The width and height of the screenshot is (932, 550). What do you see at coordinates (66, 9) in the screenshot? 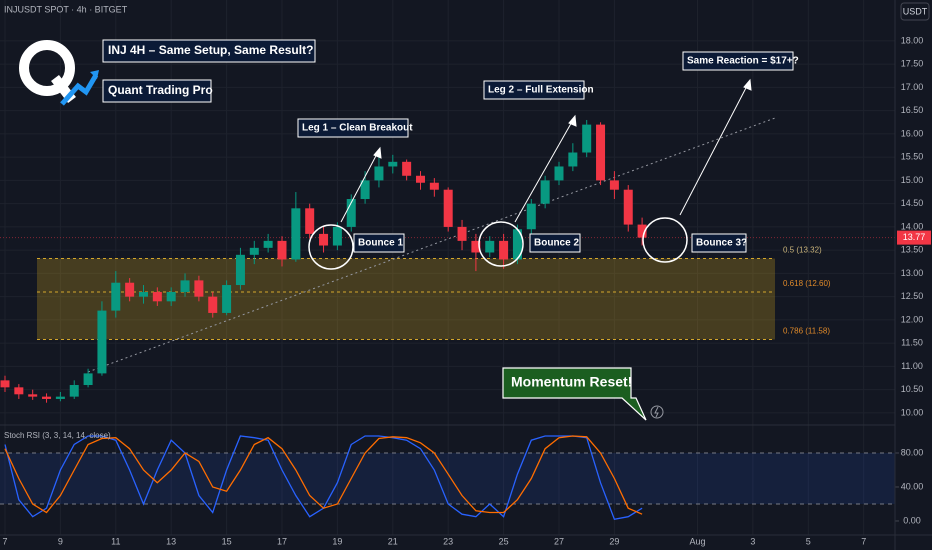
I see `chart-title: INJUSDT SPOT · 4h · BITGET` at bounding box center [66, 9].